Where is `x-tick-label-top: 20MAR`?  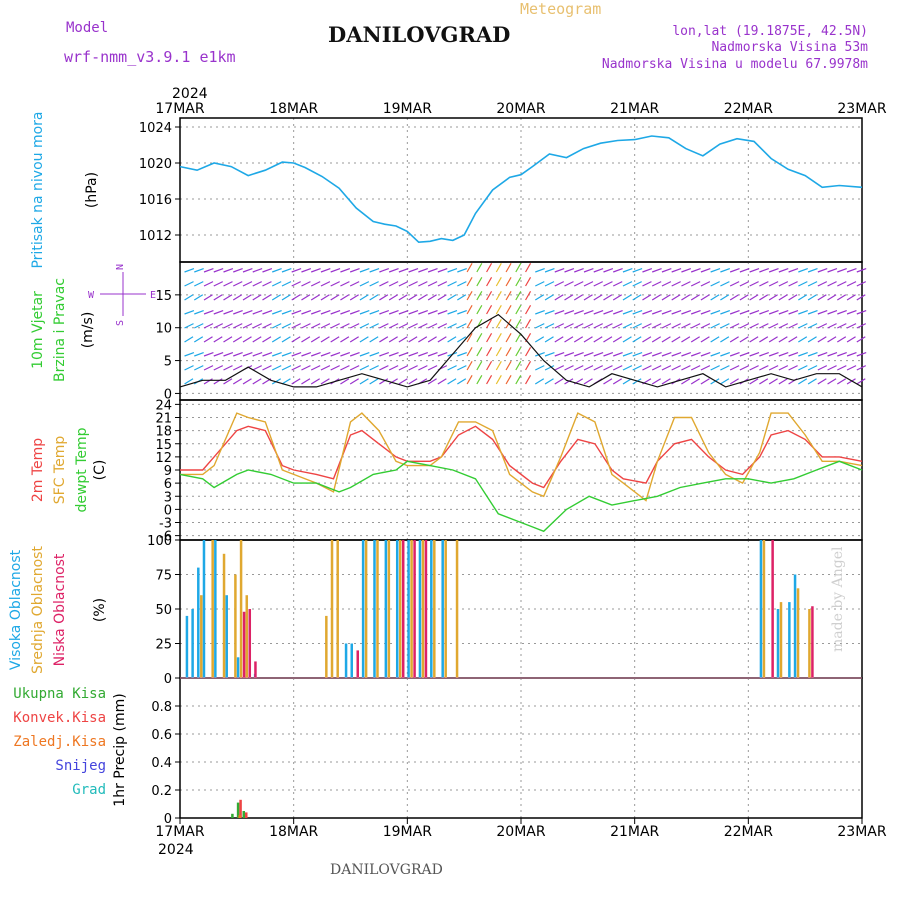
x-tick-label-top: 20MAR is located at coordinates (520, 109).